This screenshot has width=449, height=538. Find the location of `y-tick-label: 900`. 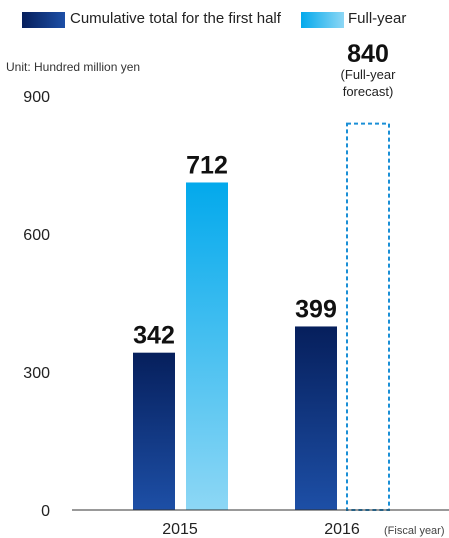

y-tick-label: 900 is located at coordinates (36, 97).